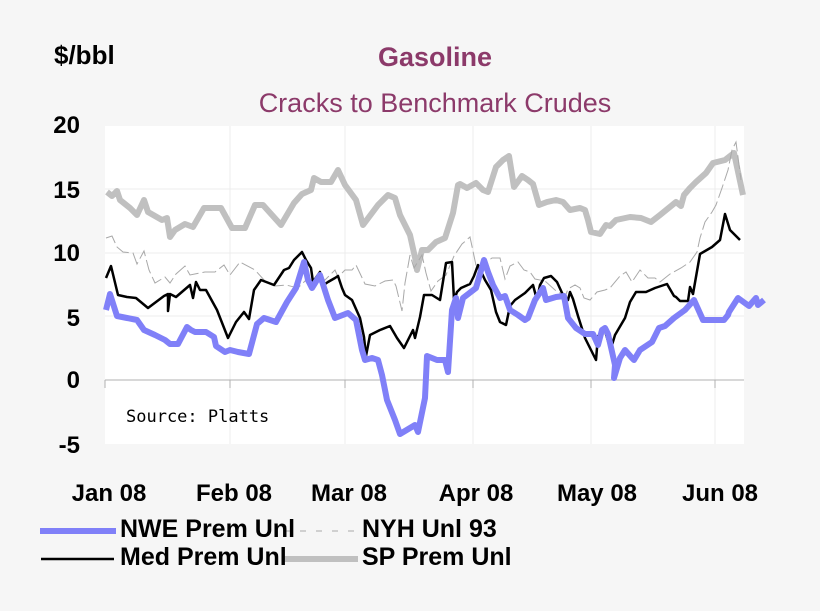 The width and height of the screenshot is (820, 611). Describe the element at coordinates (66, 190) in the screenshot. I see `y-tick-15: 15` at that location.